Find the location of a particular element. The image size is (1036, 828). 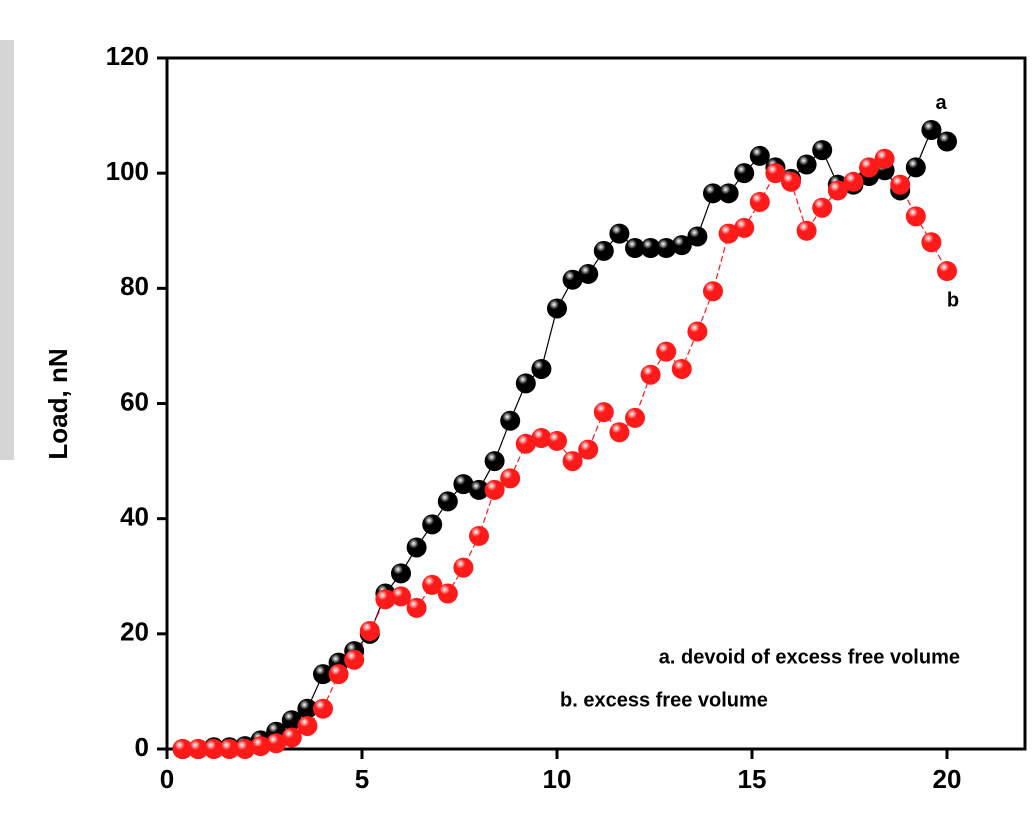

y-tick-label: 60 is located at coordinates (134, 401).